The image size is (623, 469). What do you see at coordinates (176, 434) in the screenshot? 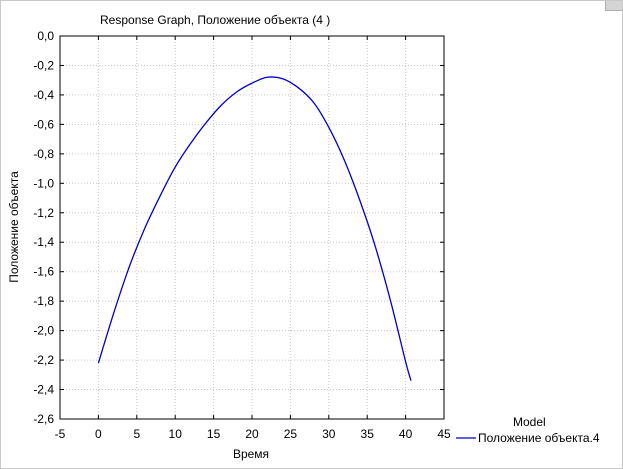
I see `x-tick-label: 10` at bounding box center [176, 434].